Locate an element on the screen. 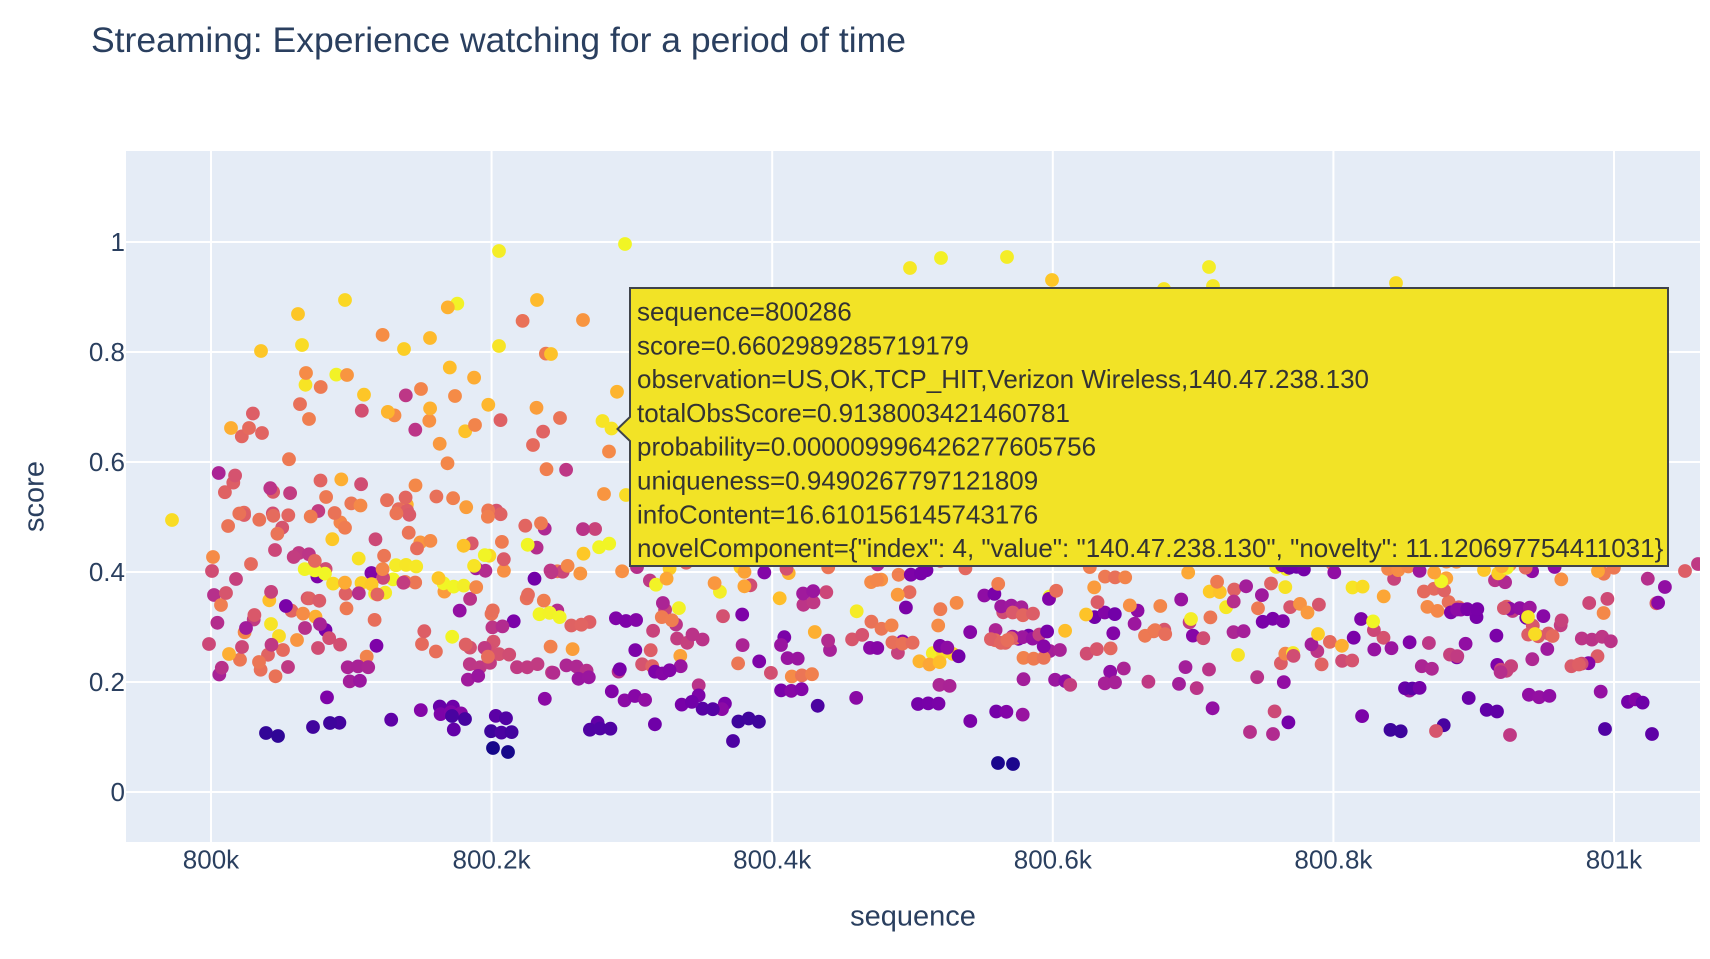 This screenshot has width=1710, height=959. svg-text: uniqueness=0.9490267797121809 is located at coordinates (837, 481).